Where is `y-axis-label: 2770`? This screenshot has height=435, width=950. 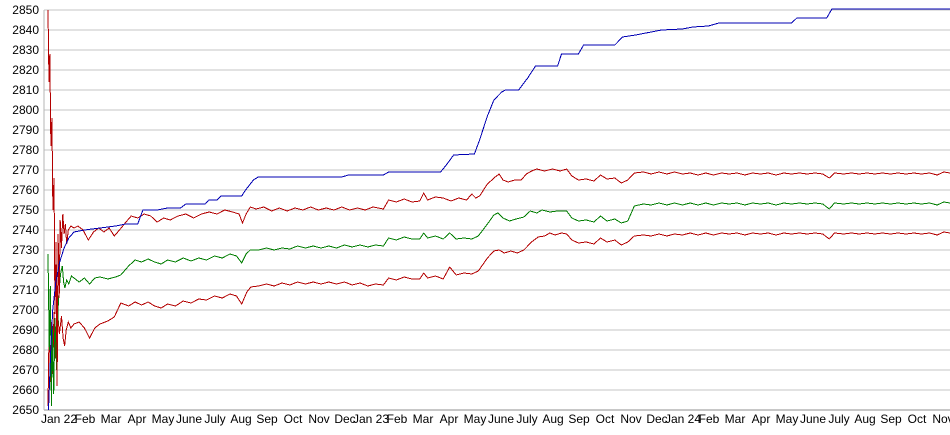 y-axis-label: 2770 is located at coordinates (25, 170).